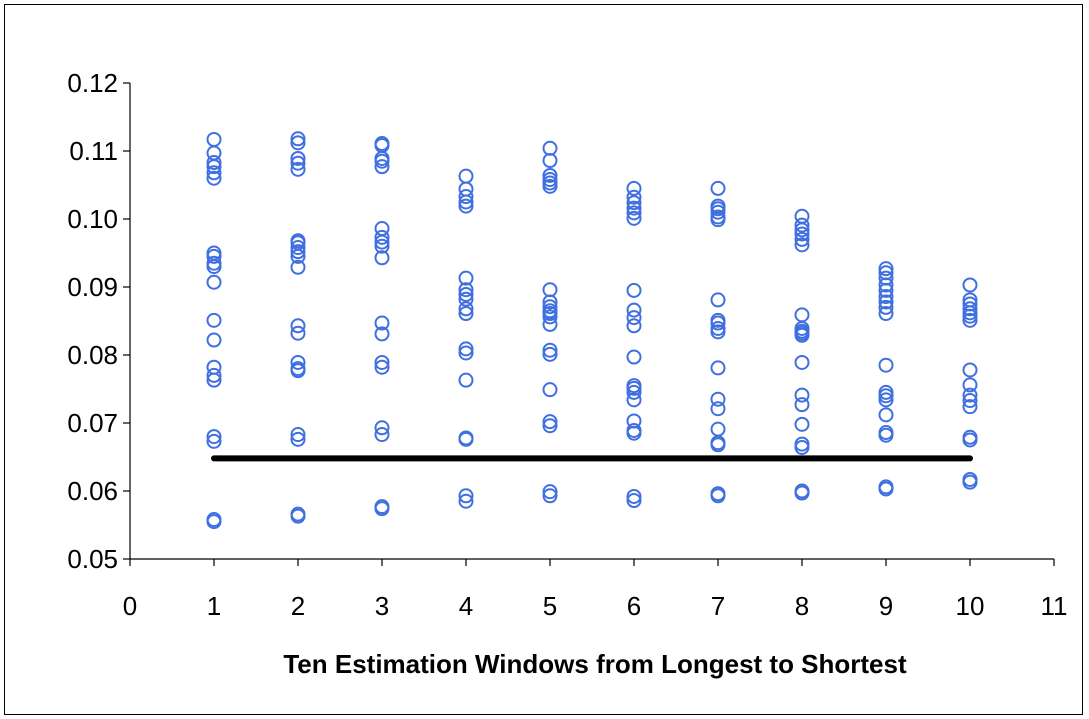 Image resolution: width=1089 pixels, height=719 pixels. Describe the element at coordinates (298, 606) in the screenshot. I see `x-tick-label: 2` at that location.